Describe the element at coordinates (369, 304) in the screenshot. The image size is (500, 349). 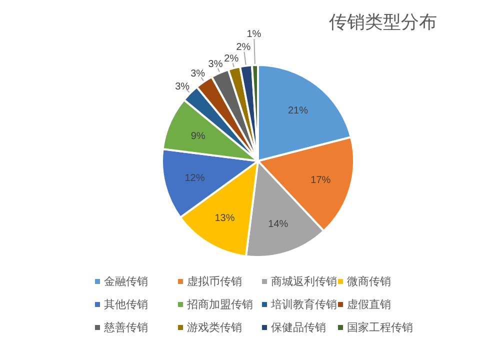
I see `legend-label: 虚假直销` at that location.